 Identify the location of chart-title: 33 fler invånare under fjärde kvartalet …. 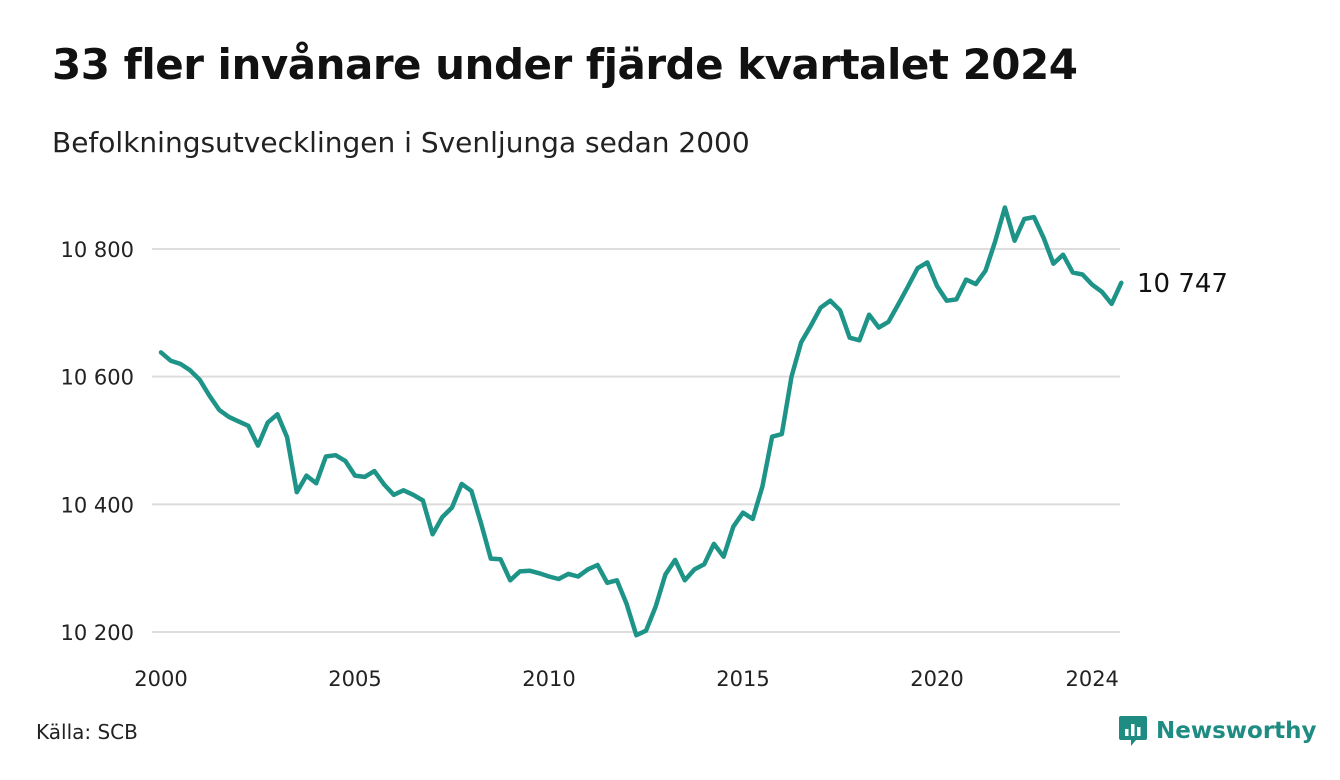
(565, 64).